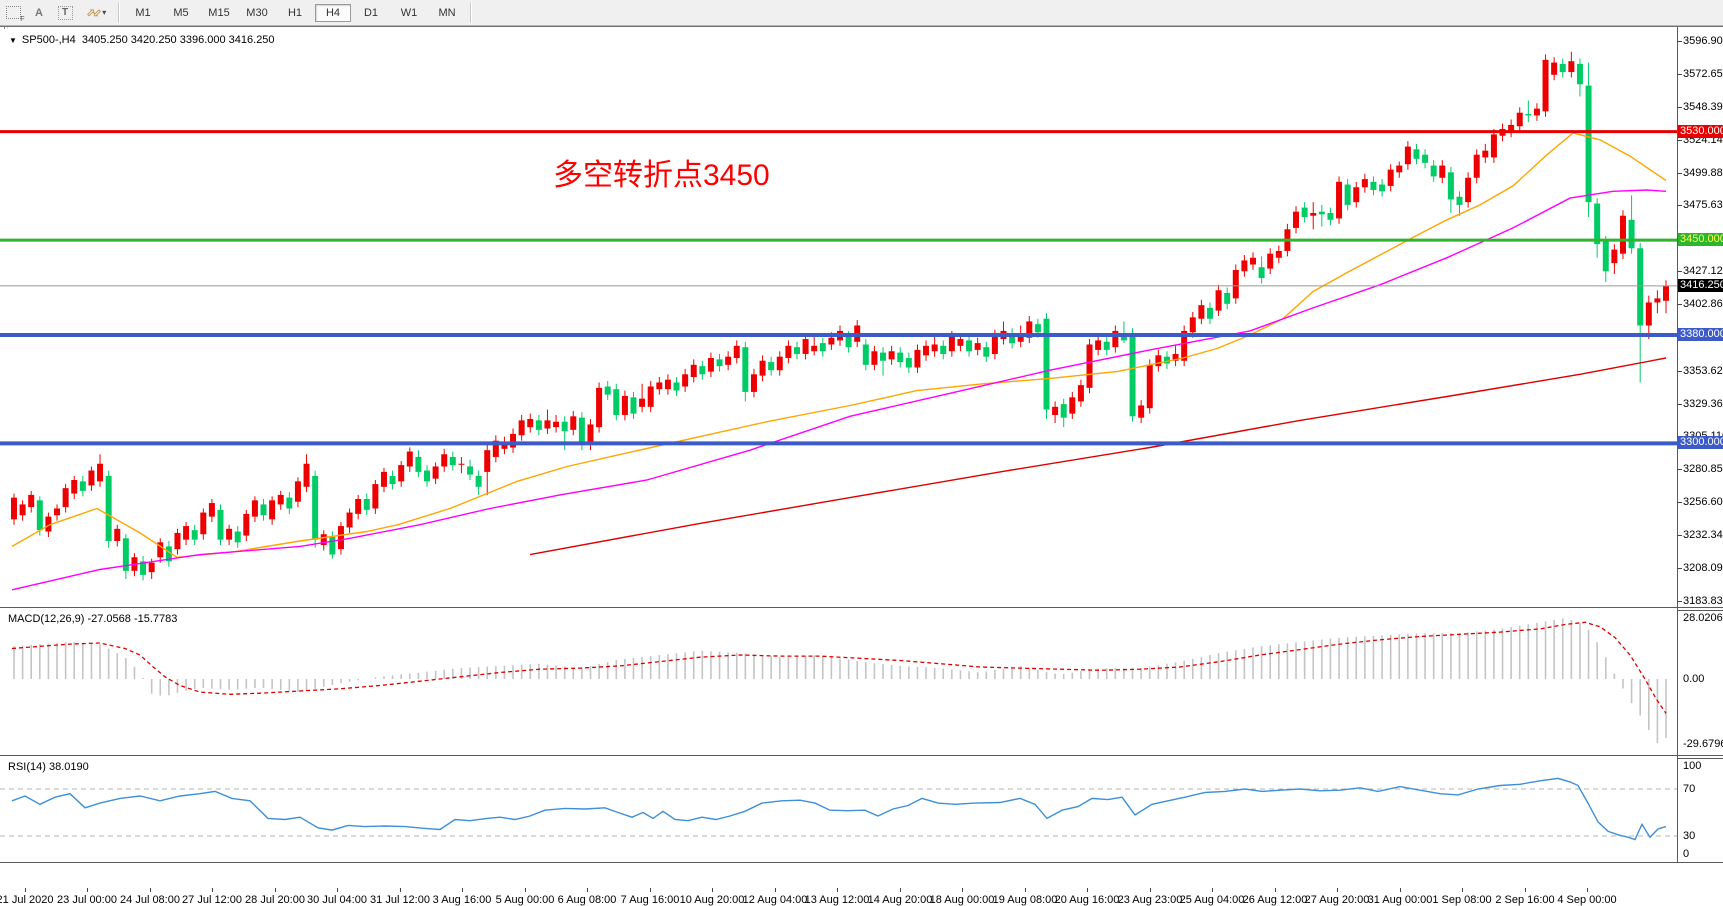  I want to click on toolbar-separator, so click(119, 12).